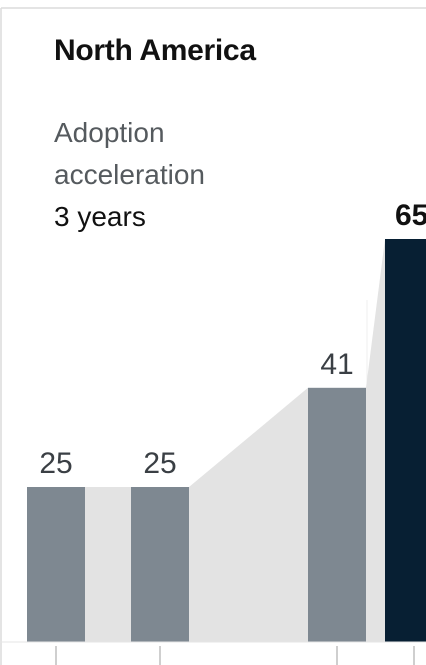  I want to click on annotation-value: 3 years, so click(100, 216).